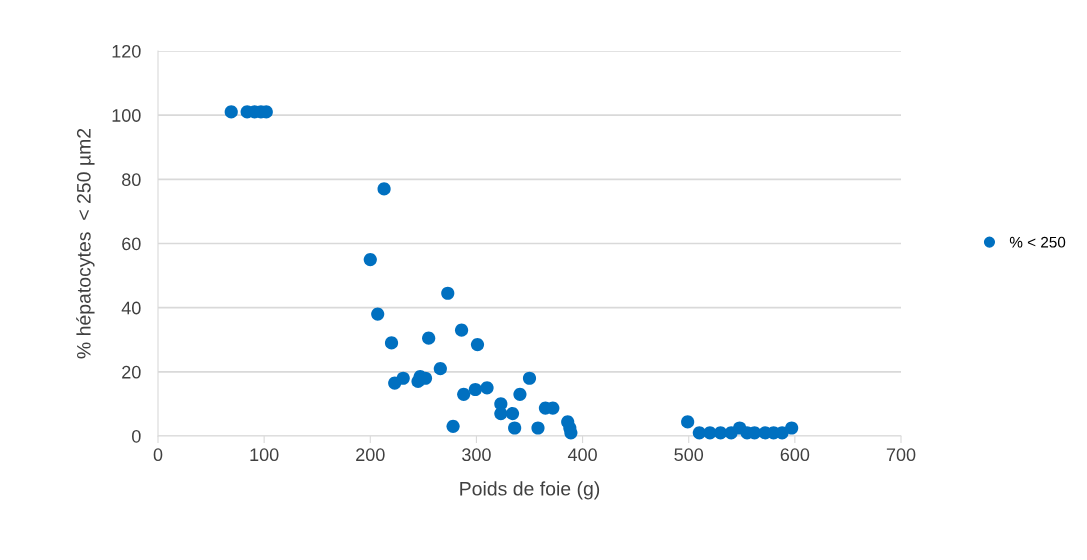 The width and height of the screenshot is (1087, 560). What do you see at coordinates (126, 115) in the screenshot?
I see `y-tick-label: 100` at bounding box center [126, 115].